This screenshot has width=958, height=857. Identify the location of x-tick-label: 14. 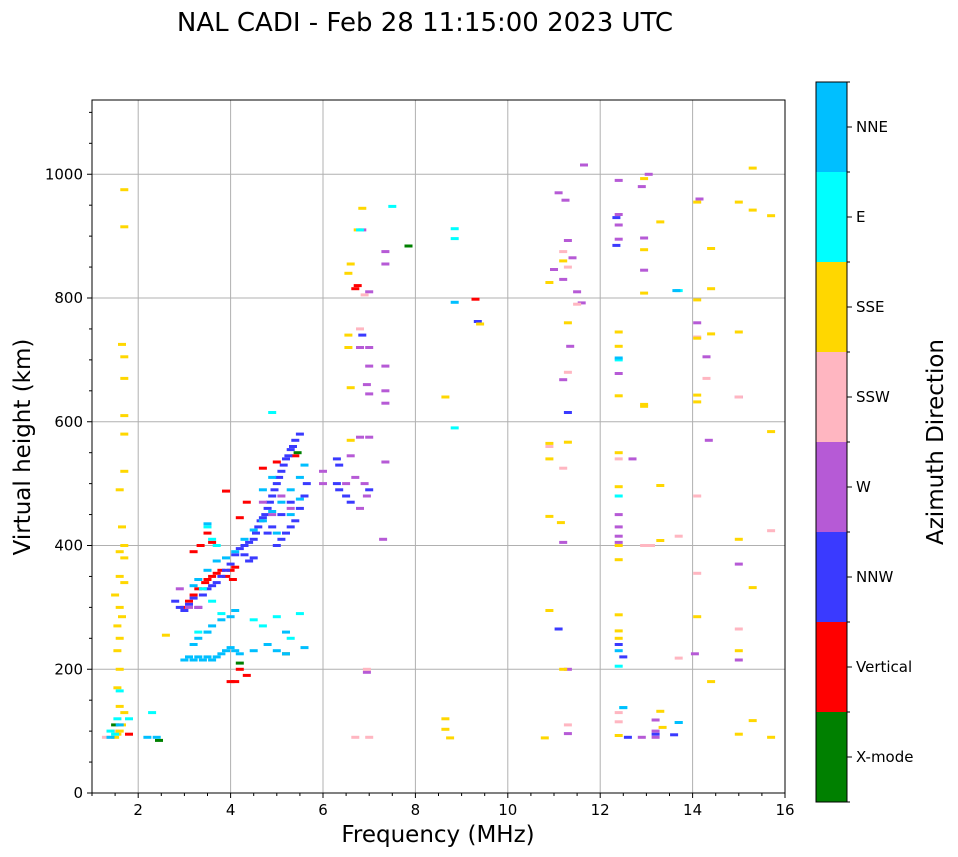
(692, 810).